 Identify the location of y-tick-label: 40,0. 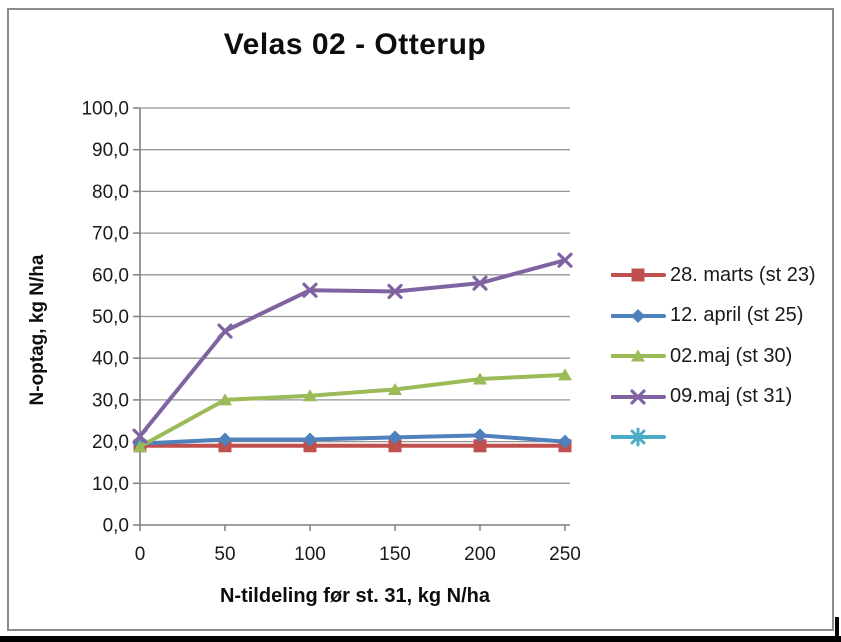
(110, 359).